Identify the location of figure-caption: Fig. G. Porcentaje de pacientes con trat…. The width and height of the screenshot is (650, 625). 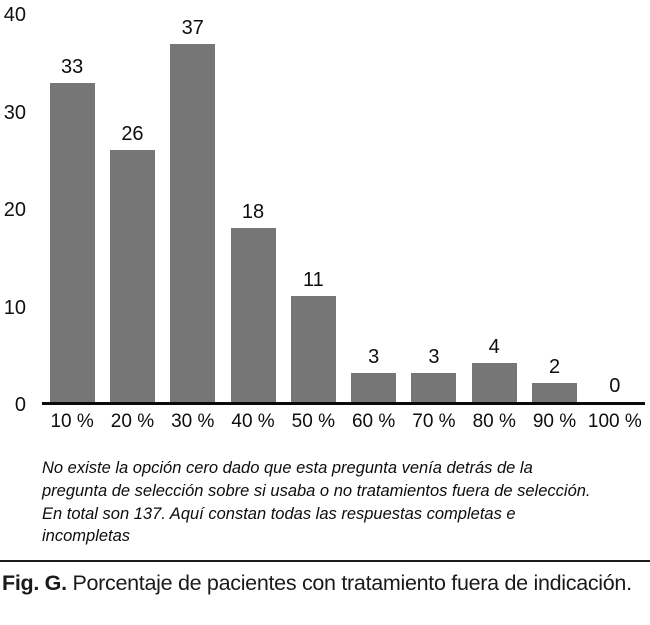
(325, 583).